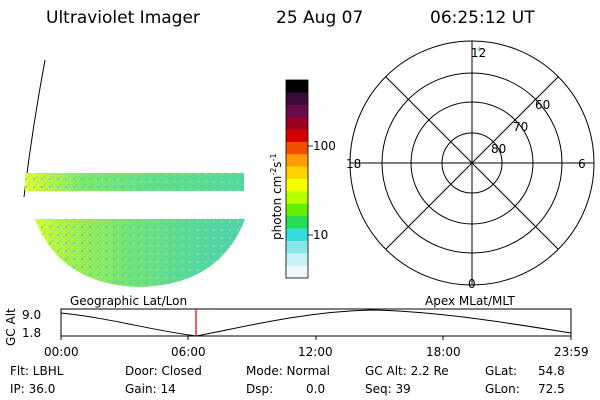  Describe the element at coordinates (134, 182) in the screenshot. I see `aurora-image-strip` at that location.